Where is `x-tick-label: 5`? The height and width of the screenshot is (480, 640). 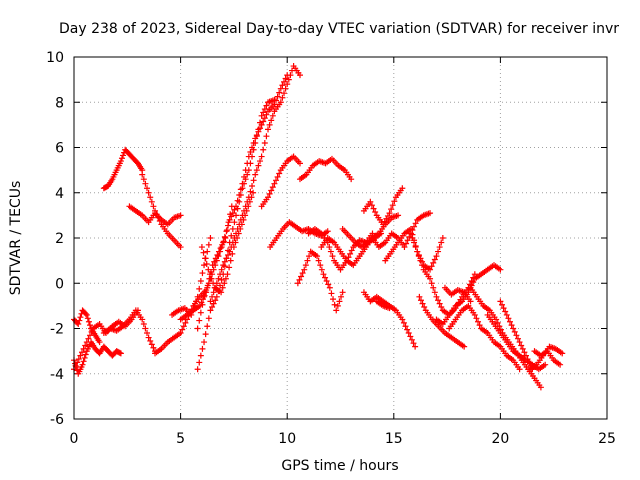
x-tick-label: 5 is located at coordinates (180, 439).